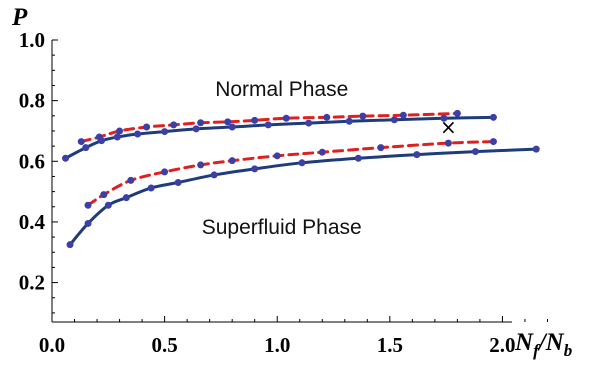  What do you see at coordinates (19, 17) in the screenshot?
I see `y-axis-title: P` at bounding box center [19, 17].